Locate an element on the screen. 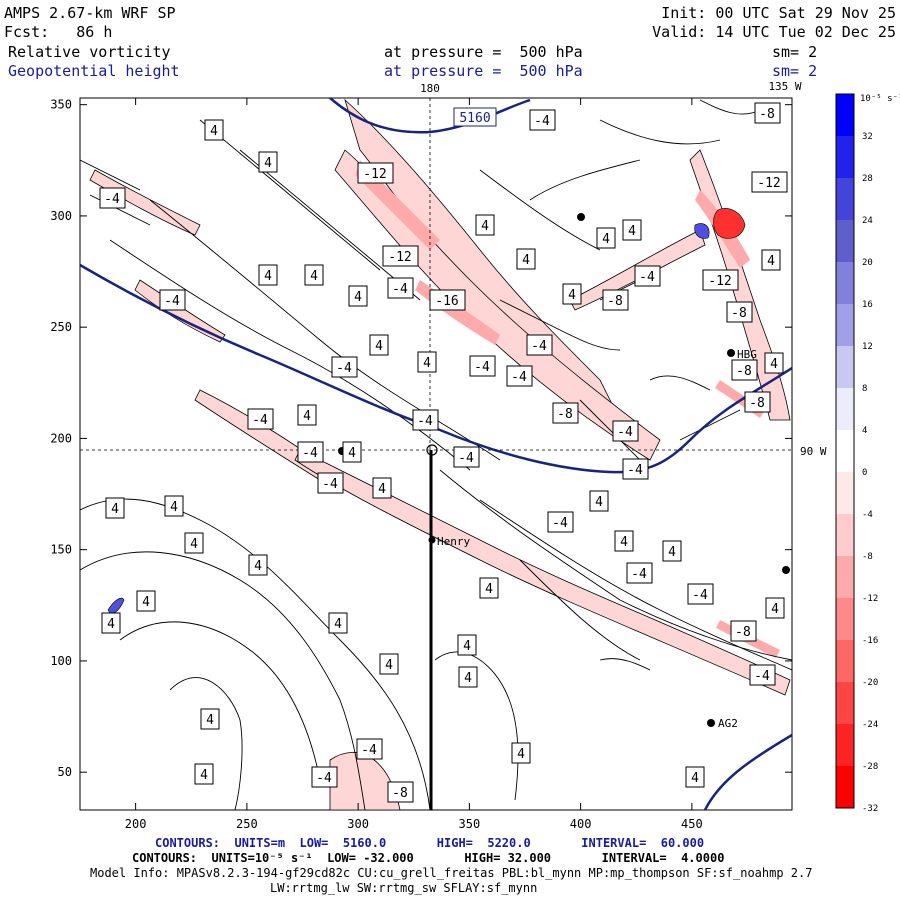 The image size is (900, 900). model-title: AMPS 2.67-km WRF SP is located at coordinates (90, 13).